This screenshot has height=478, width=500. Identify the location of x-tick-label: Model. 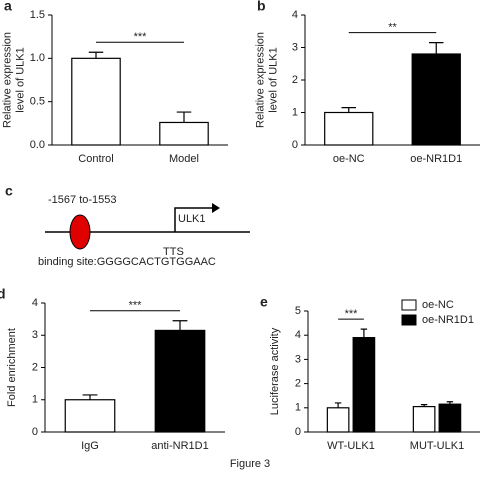
(184, 159).